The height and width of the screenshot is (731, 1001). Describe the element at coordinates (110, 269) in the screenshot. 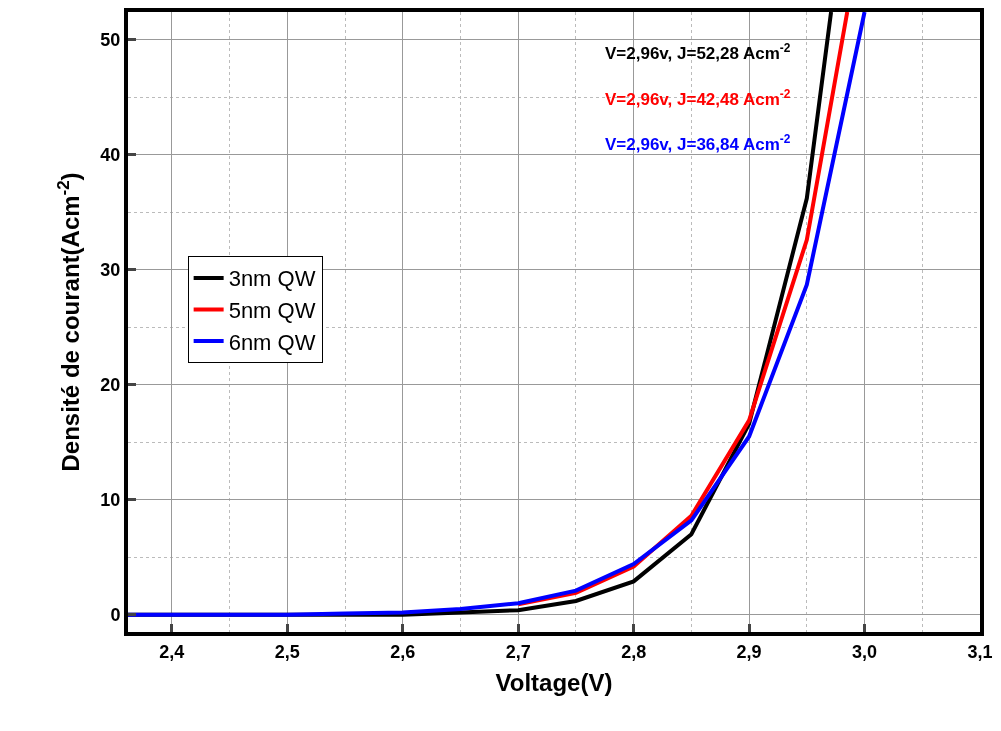

I see `y-tick-label: 30` at that location.